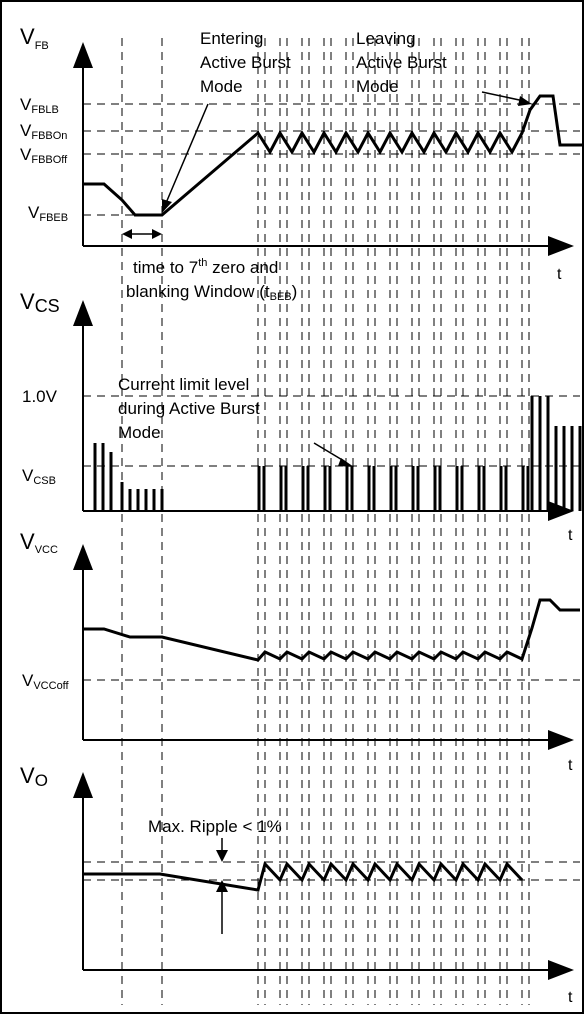 The width and height of the screenshot is (584, 1019). I want to click on entering-pointer-arrow-icon, so click(167, 206).